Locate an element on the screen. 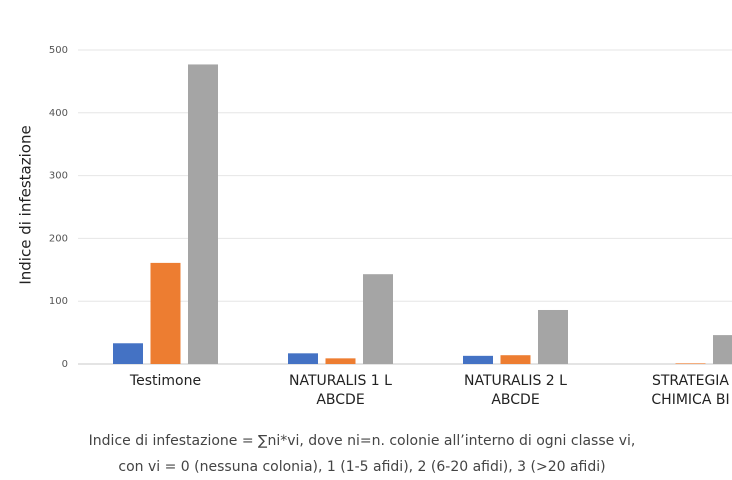 This screenshot has width=732, height=480. y-tick-label: 500 is located at coordinates (58, 50).